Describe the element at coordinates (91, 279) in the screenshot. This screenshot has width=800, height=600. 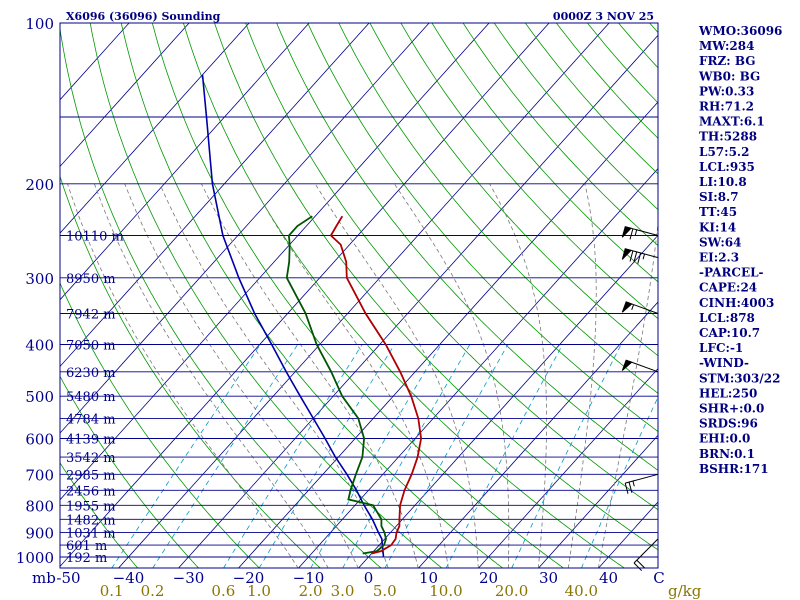
I see `height-label: 8950 m` at that location.